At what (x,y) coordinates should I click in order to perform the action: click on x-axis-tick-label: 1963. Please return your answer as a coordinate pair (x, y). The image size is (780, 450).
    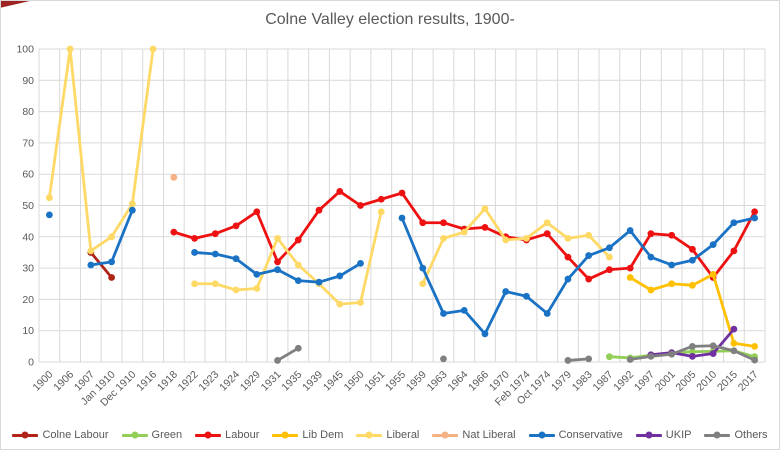
    Looking at the image, I should click on (437, 381).